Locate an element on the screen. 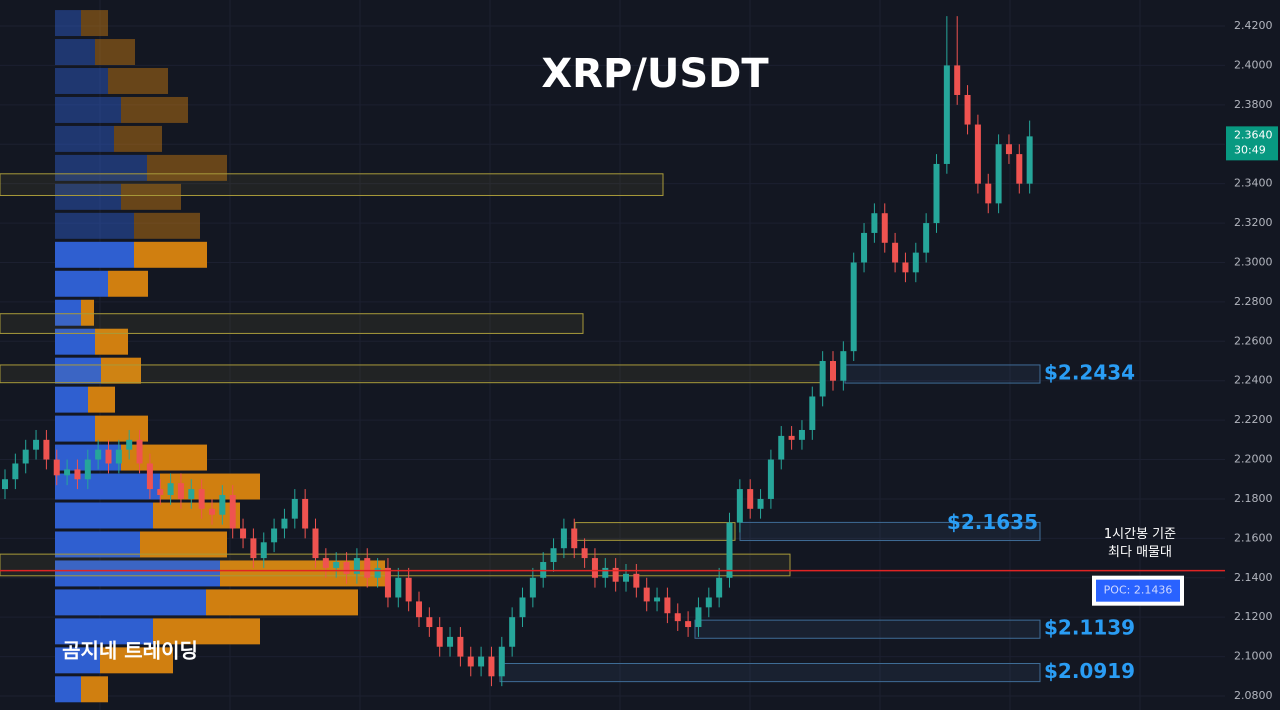 This screenshot has width=1280, height=710. y-tick-label: 2.1000 is located at coordinates (1253, 656).